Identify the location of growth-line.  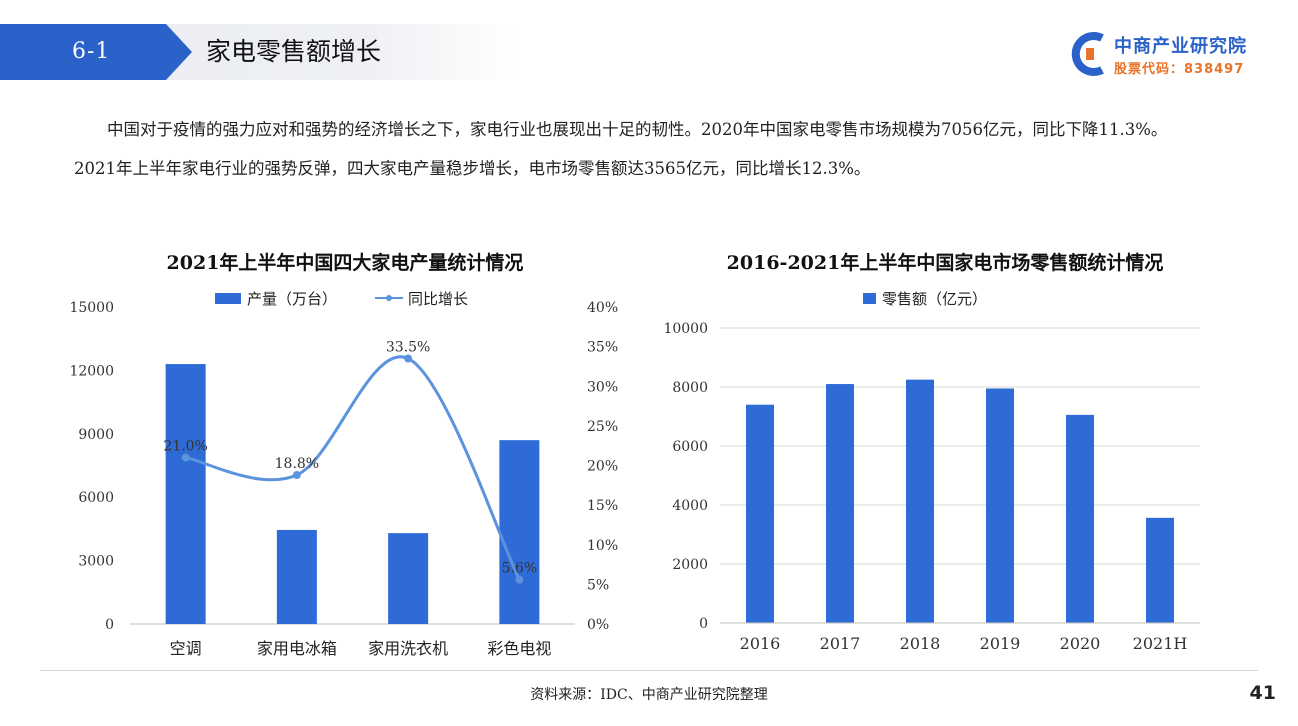
(353, 468).